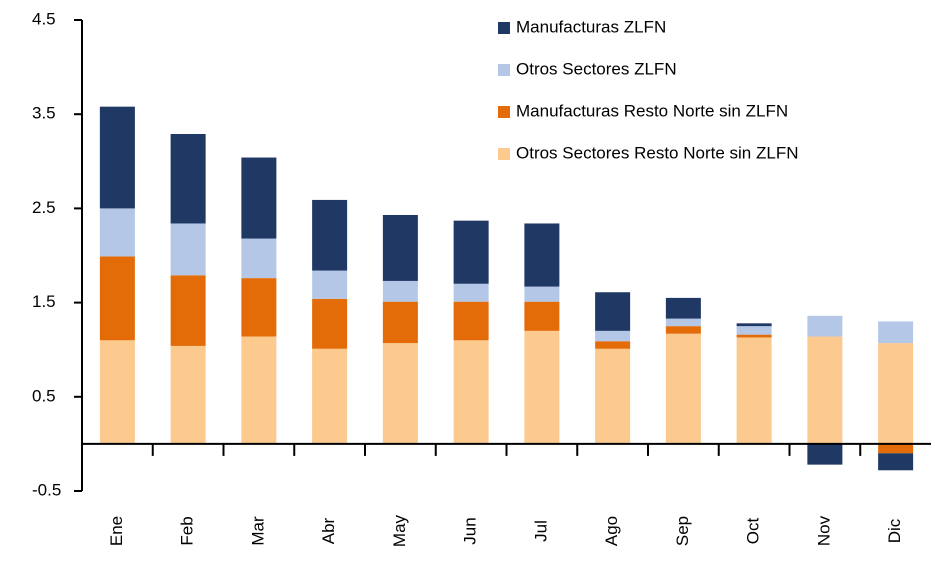  I want to click on x-tick-label: Abr, so click(328, 530).